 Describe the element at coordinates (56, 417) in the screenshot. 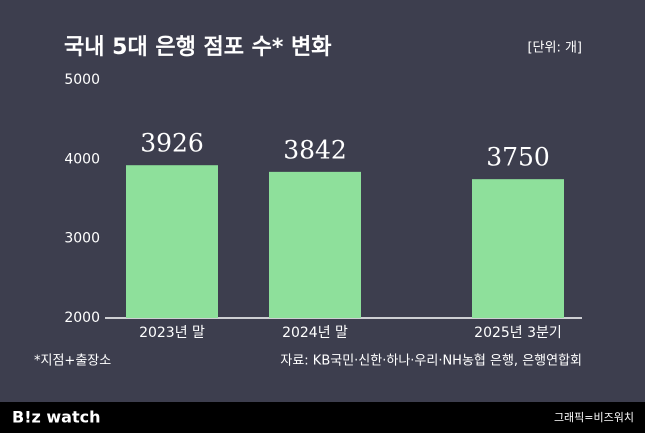

I see `brand: B!z watch` at that location.